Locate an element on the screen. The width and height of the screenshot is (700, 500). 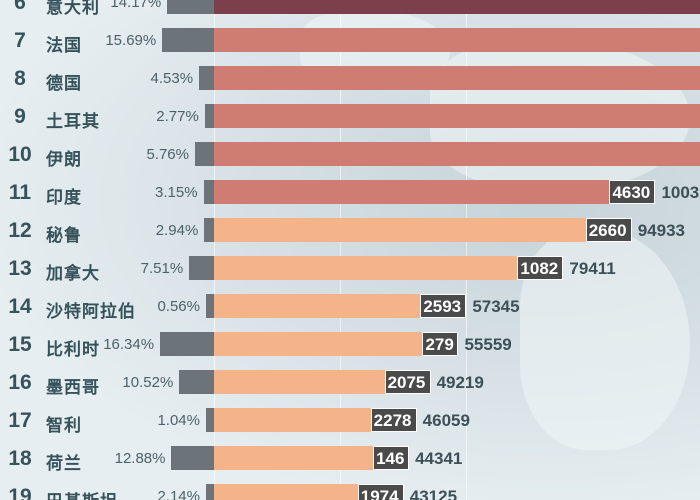
bar-row: 15 比利时 16.34% 279 55559 is located at coordinates (350, 345).